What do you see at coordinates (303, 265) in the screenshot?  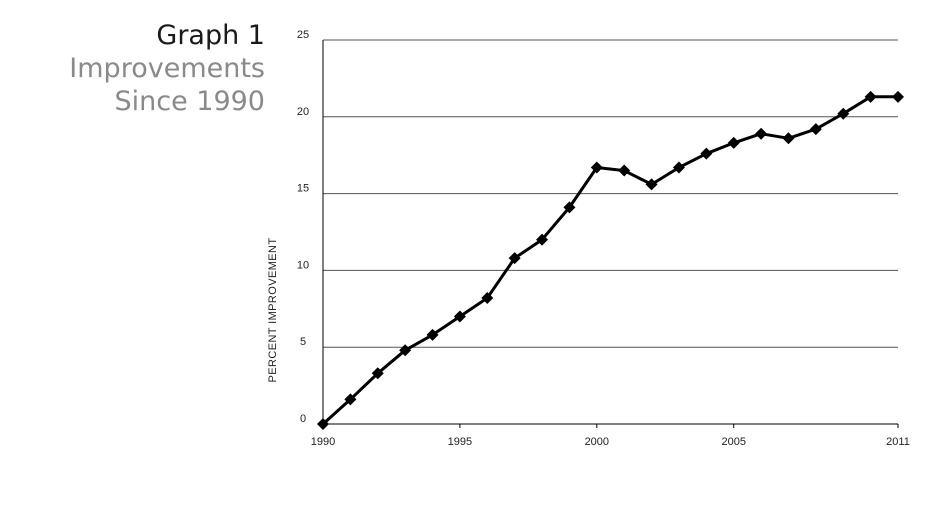 I see `y-tick-label: 10` at bounding box center [303, 265].